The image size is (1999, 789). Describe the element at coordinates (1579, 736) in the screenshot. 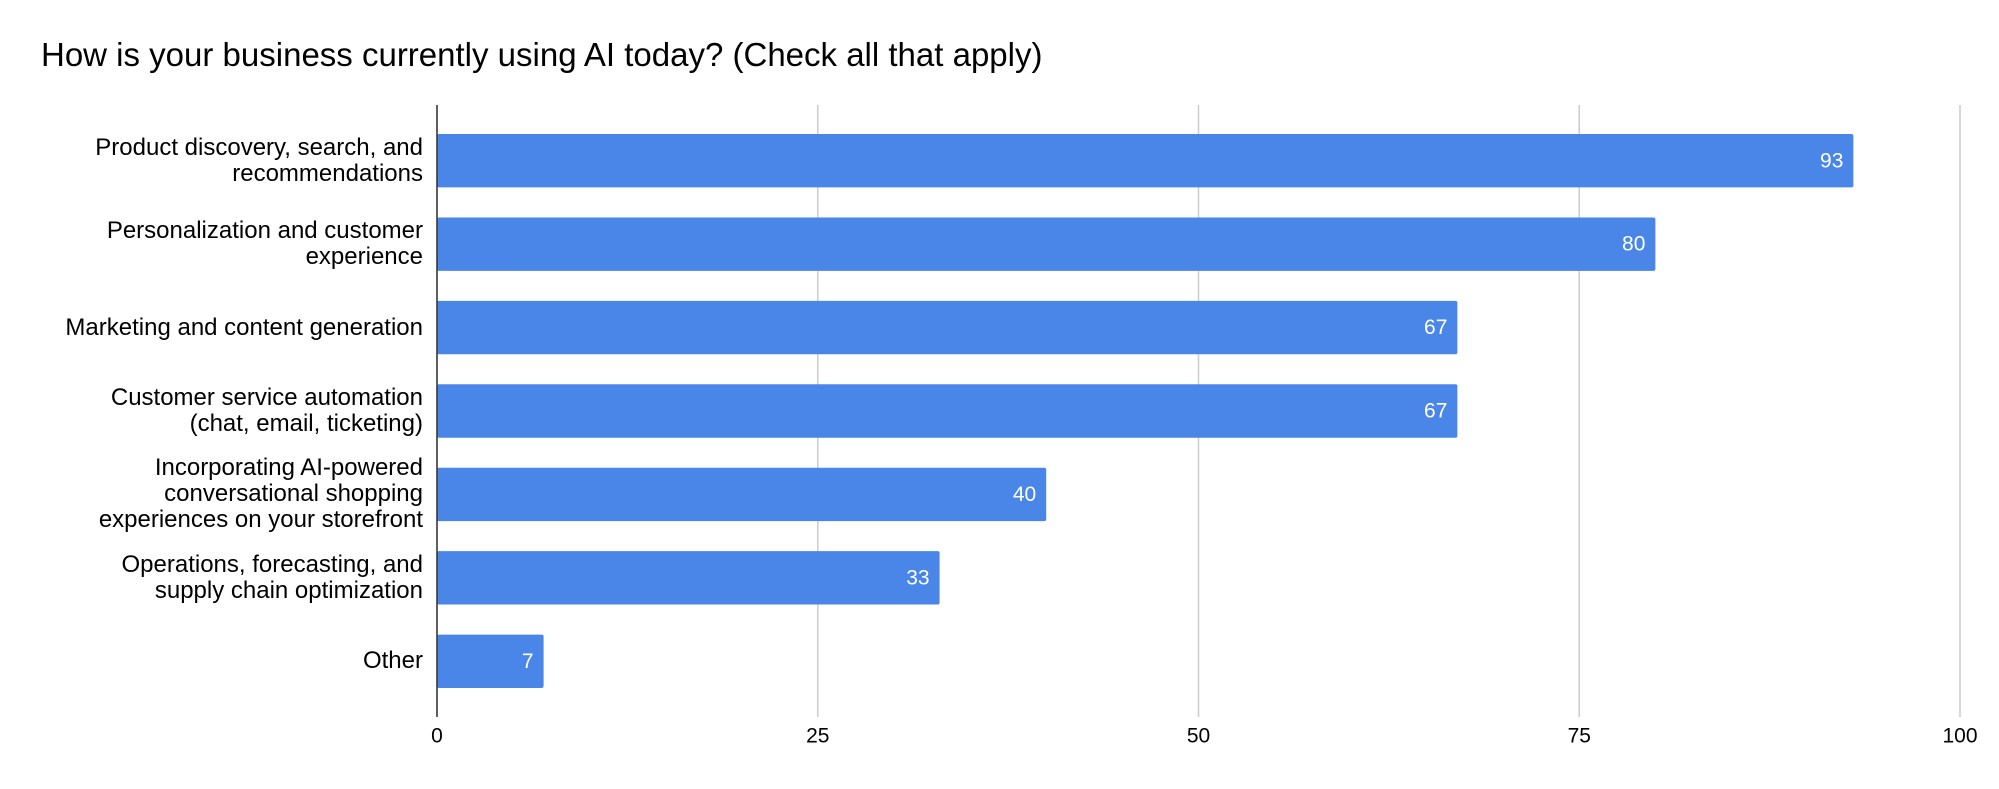

I see `x-tick-label: 75` at that location.